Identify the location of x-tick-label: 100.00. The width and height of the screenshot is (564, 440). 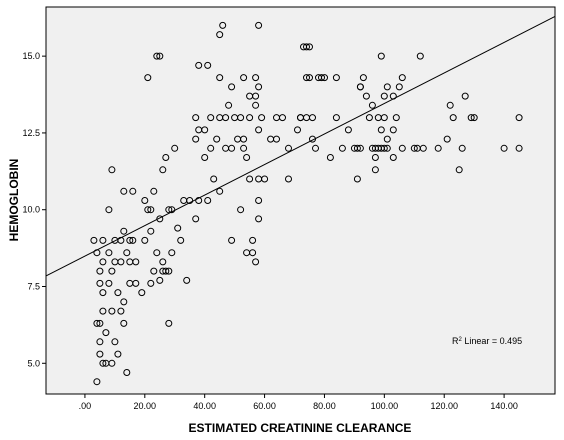
(385, 406).